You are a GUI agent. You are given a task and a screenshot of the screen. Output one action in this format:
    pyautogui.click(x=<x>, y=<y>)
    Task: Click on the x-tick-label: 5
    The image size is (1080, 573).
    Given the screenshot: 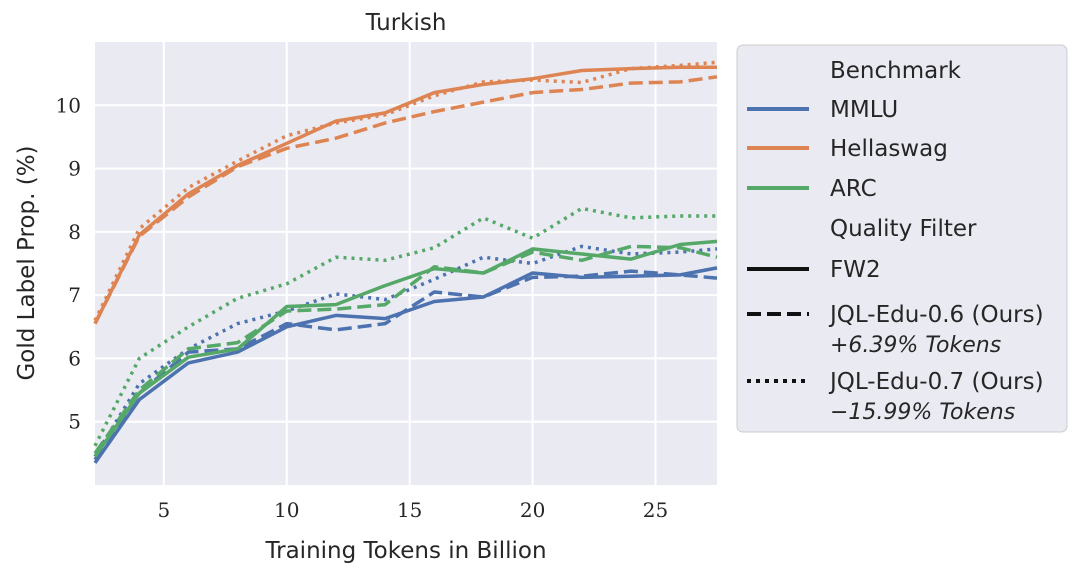 What is the action you would take?
    pyautogui.click(x=163, y=510)
    